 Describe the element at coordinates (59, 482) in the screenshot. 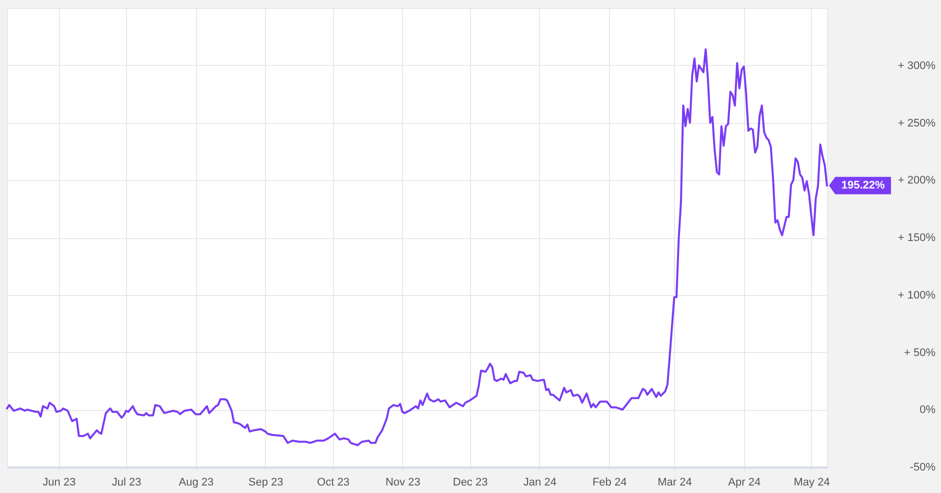

I see `x-tick-label: Jun 23` at that location.